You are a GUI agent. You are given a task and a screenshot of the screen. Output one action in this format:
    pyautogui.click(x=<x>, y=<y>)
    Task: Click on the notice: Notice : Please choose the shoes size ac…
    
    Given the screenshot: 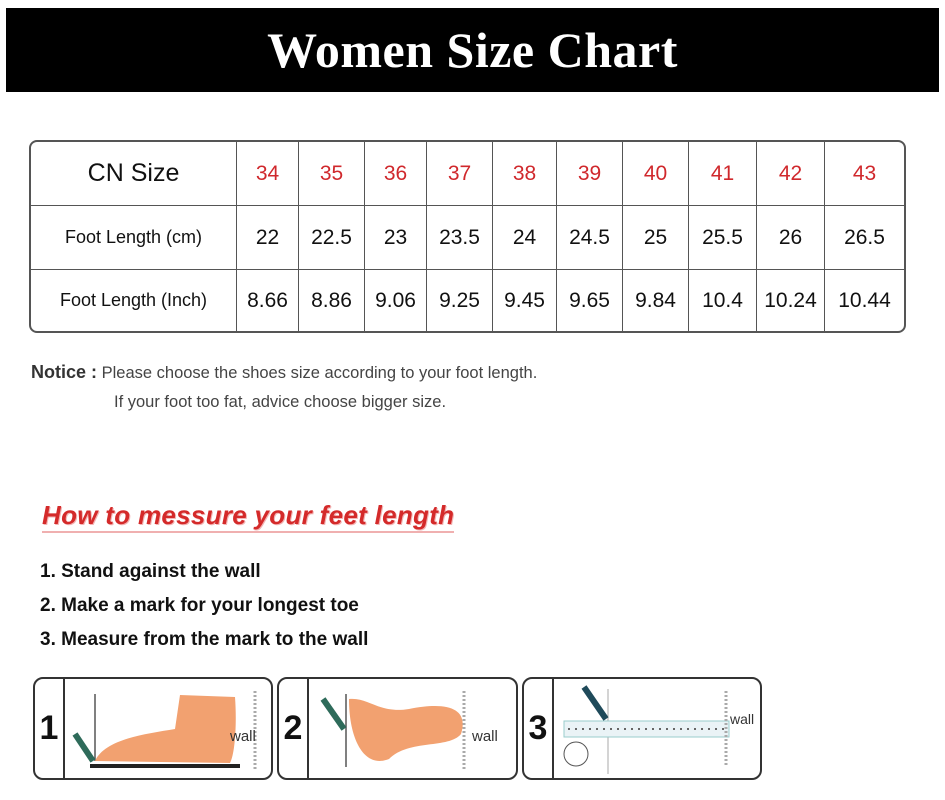 What is the action you would take?
    pyautogui.click(x=284, y=387)
    